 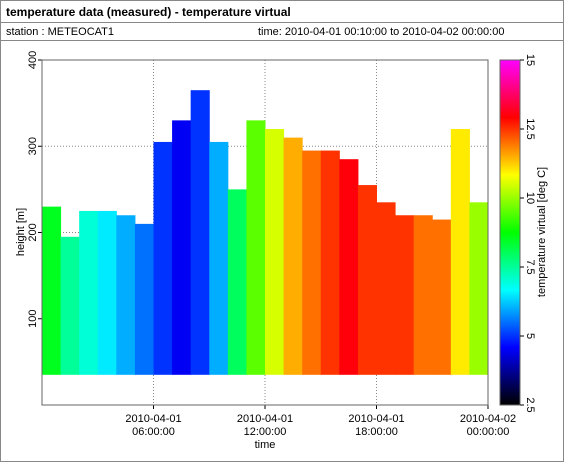 I want to click on colorbar-tick-label: 12.5, so click(x=530, y=128).